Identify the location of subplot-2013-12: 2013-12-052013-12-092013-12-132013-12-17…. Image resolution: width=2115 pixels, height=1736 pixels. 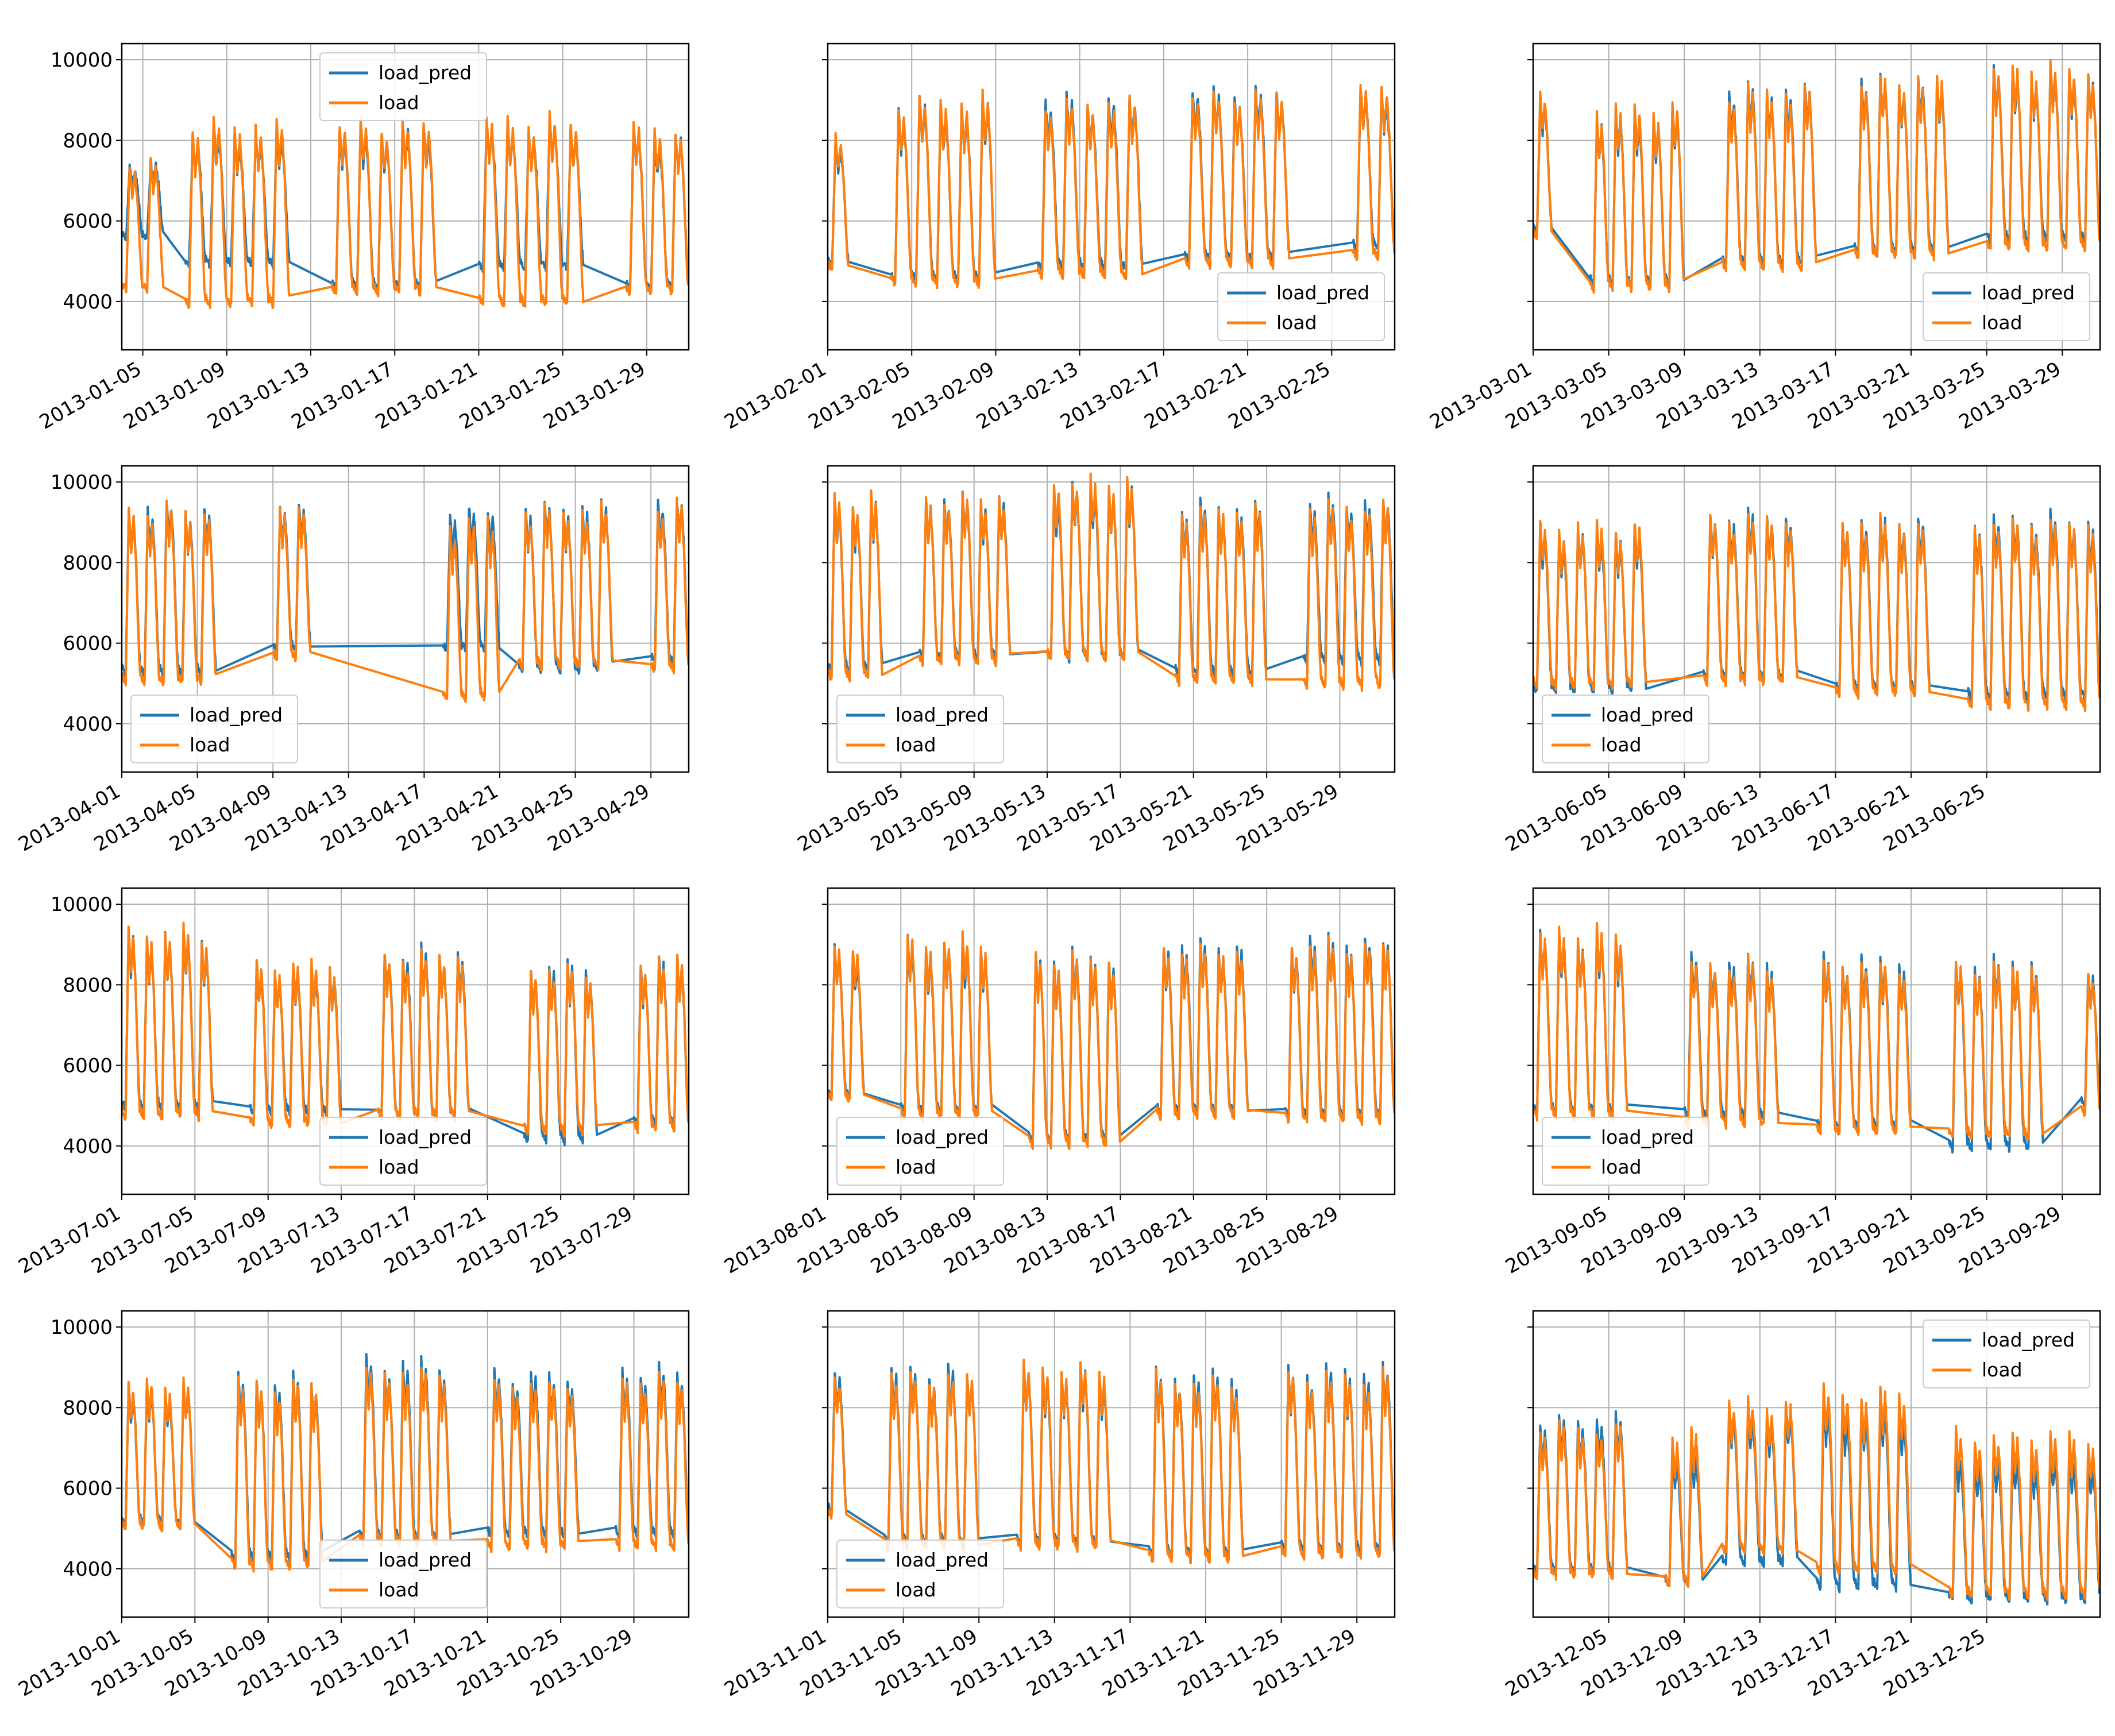
(1802, 1506).